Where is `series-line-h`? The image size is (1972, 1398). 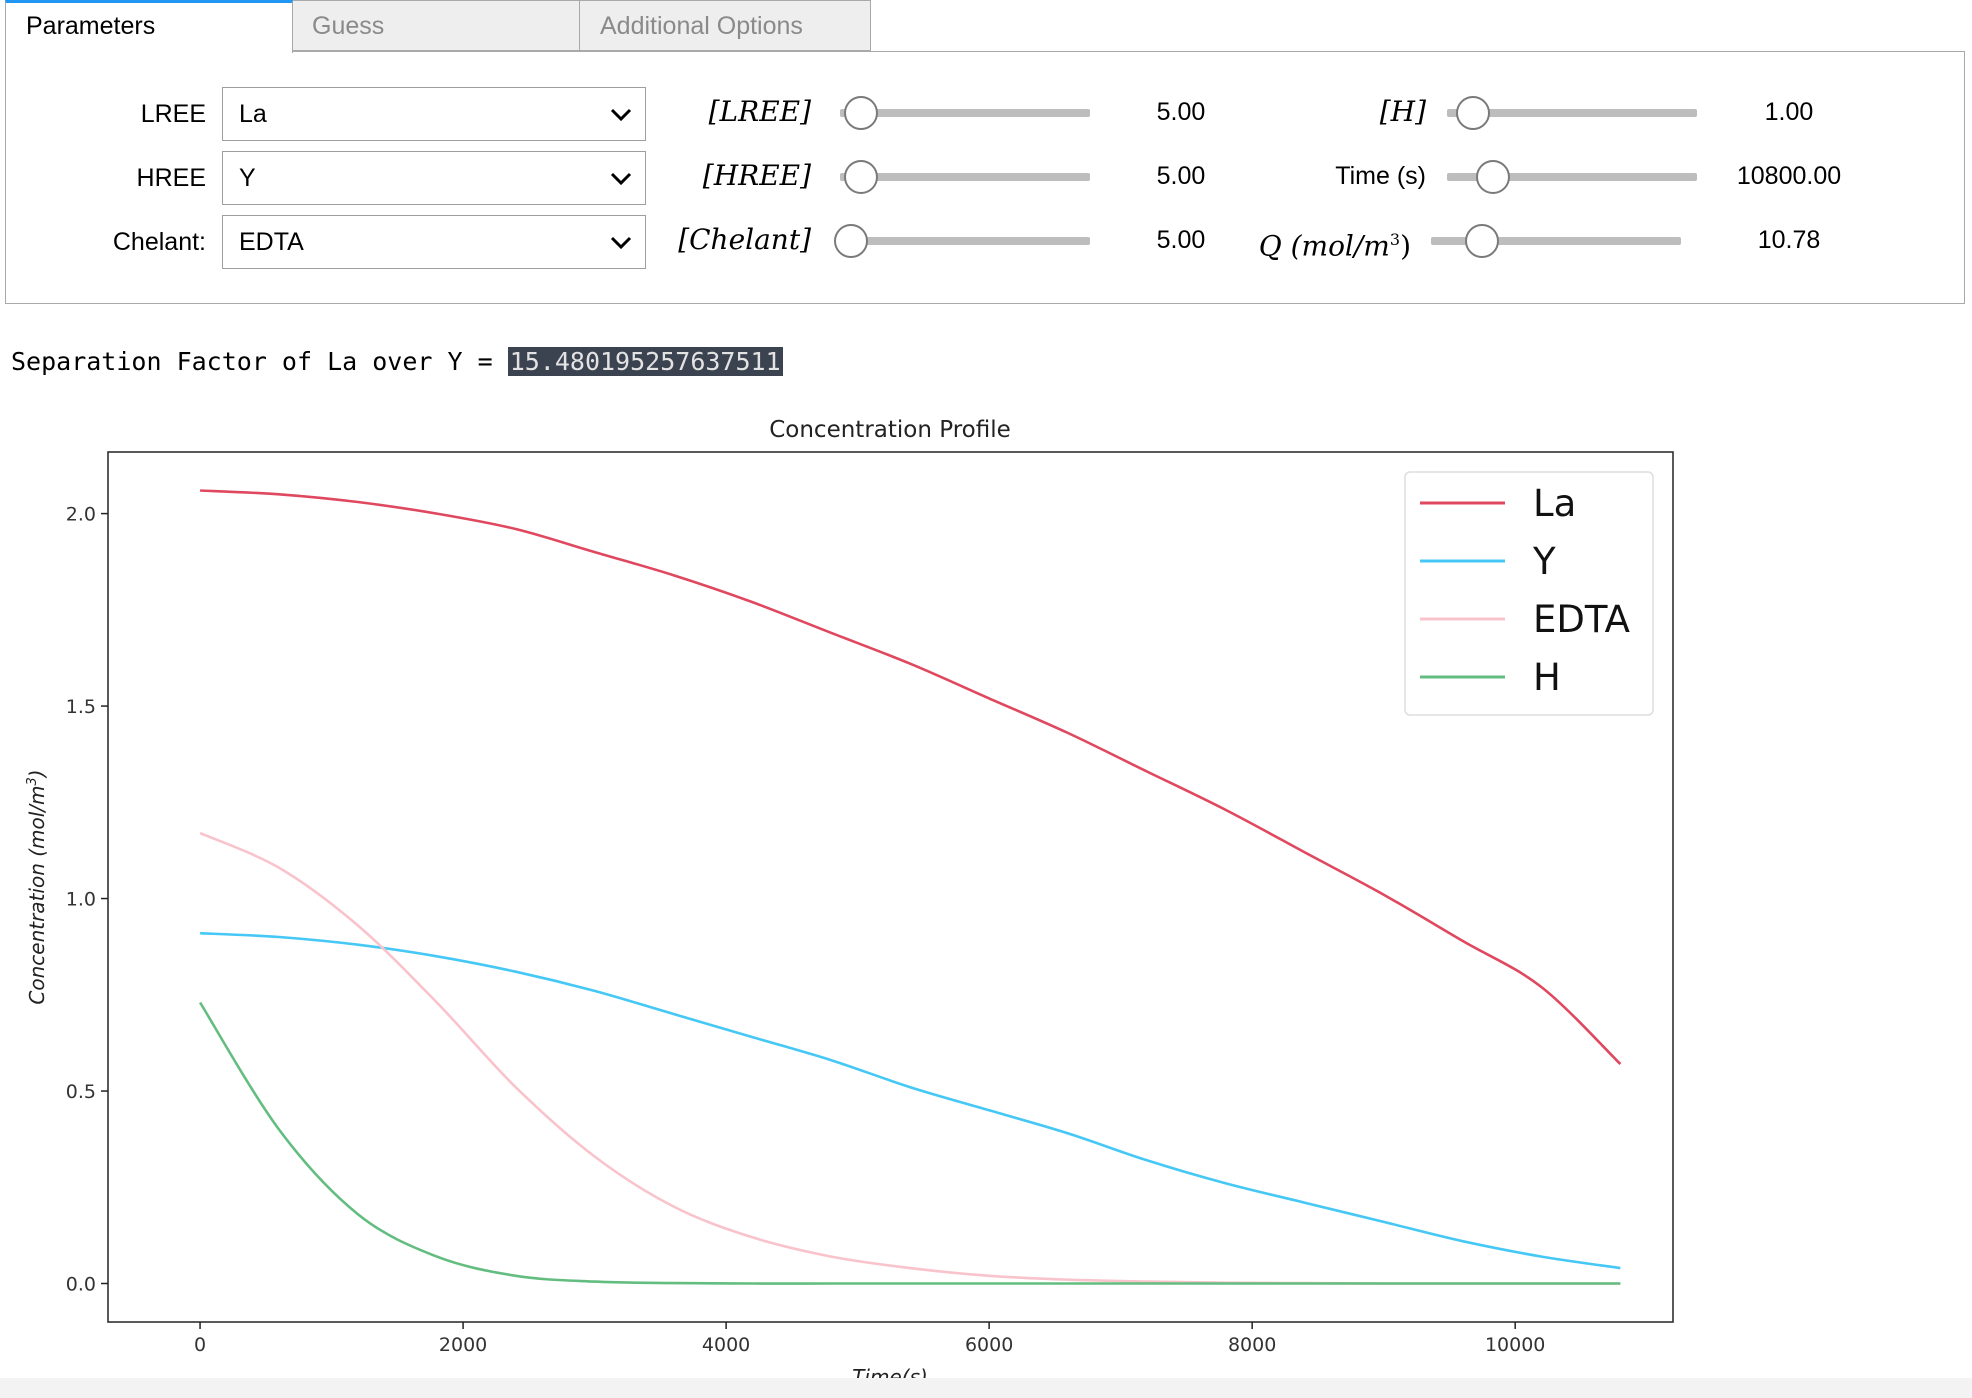
series-line-h is located at coordinates (909, 1143).